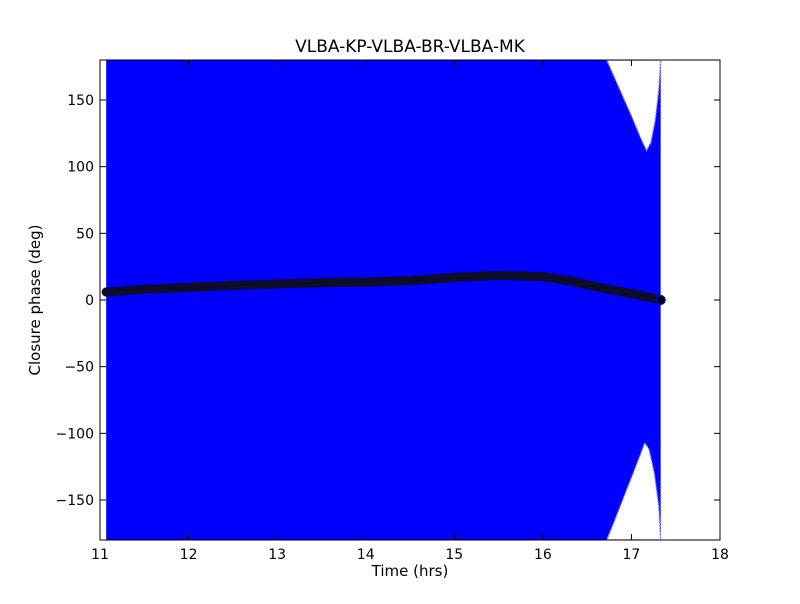  What do you see at coordinates (89, 301) in the screenshot?
I see `y-tick-label: 0` at bounding box center [89, 301].